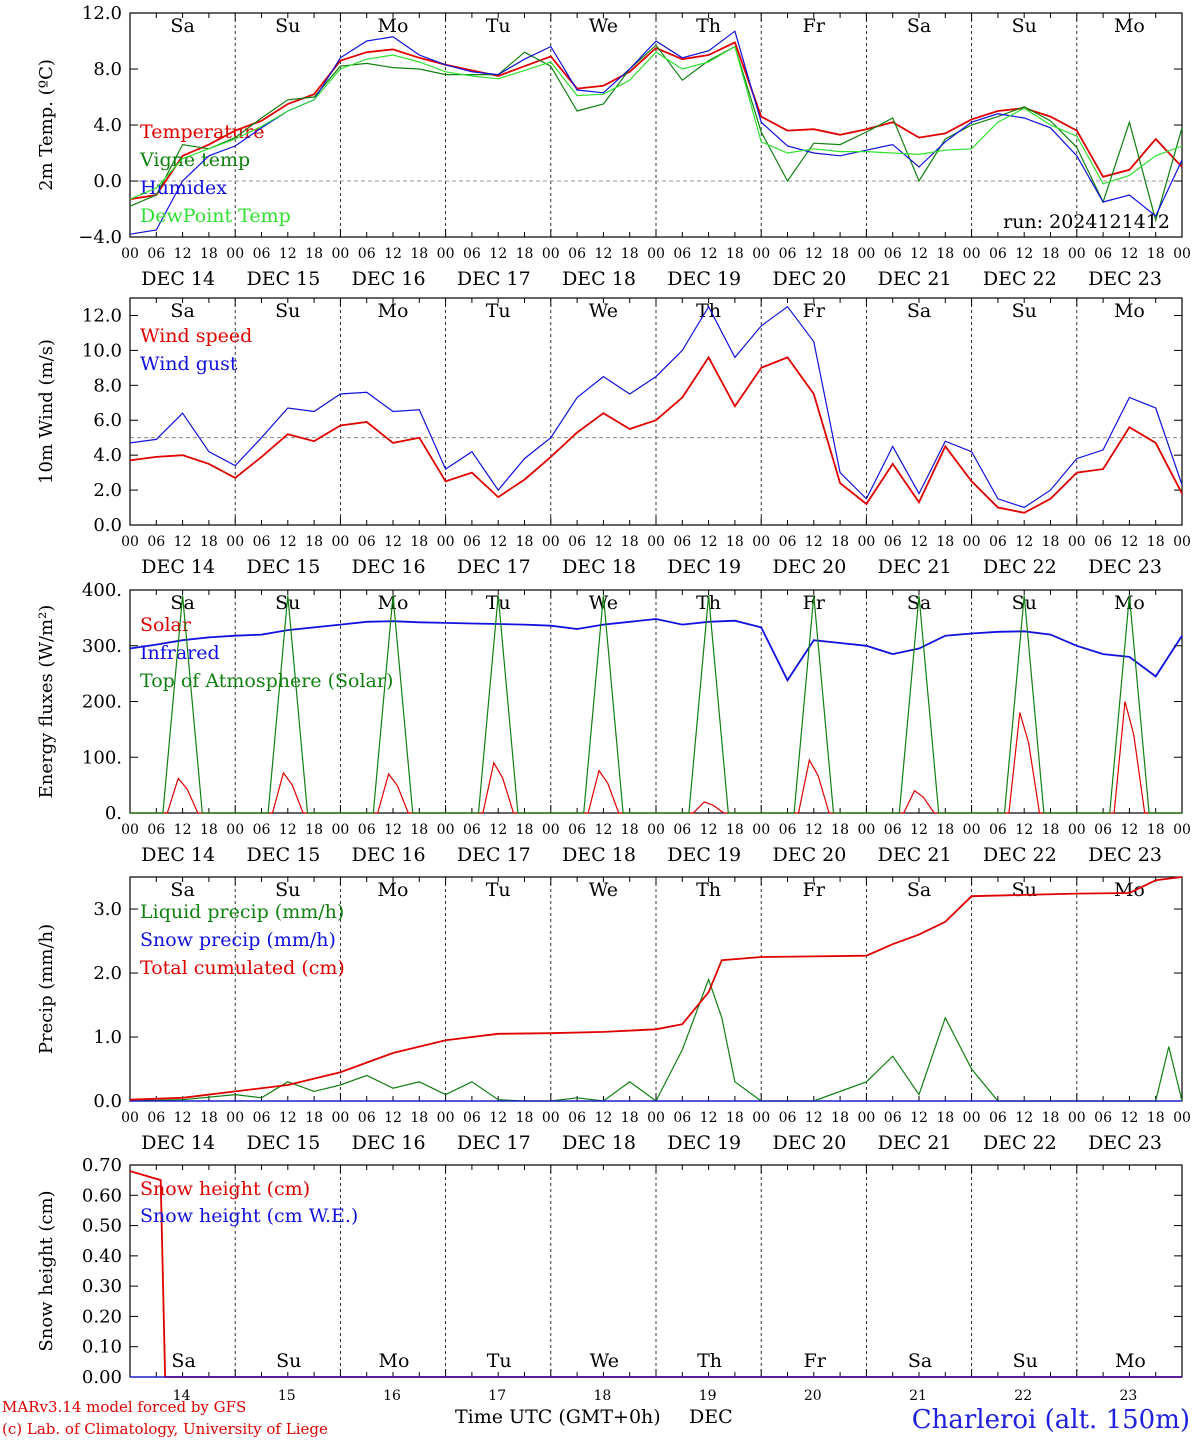  What do you see at coordinates (266, 681) in the screenshot?
I see `legend-entry: Top of Atmosphere (Solar)` at bounding box center [266, 681].